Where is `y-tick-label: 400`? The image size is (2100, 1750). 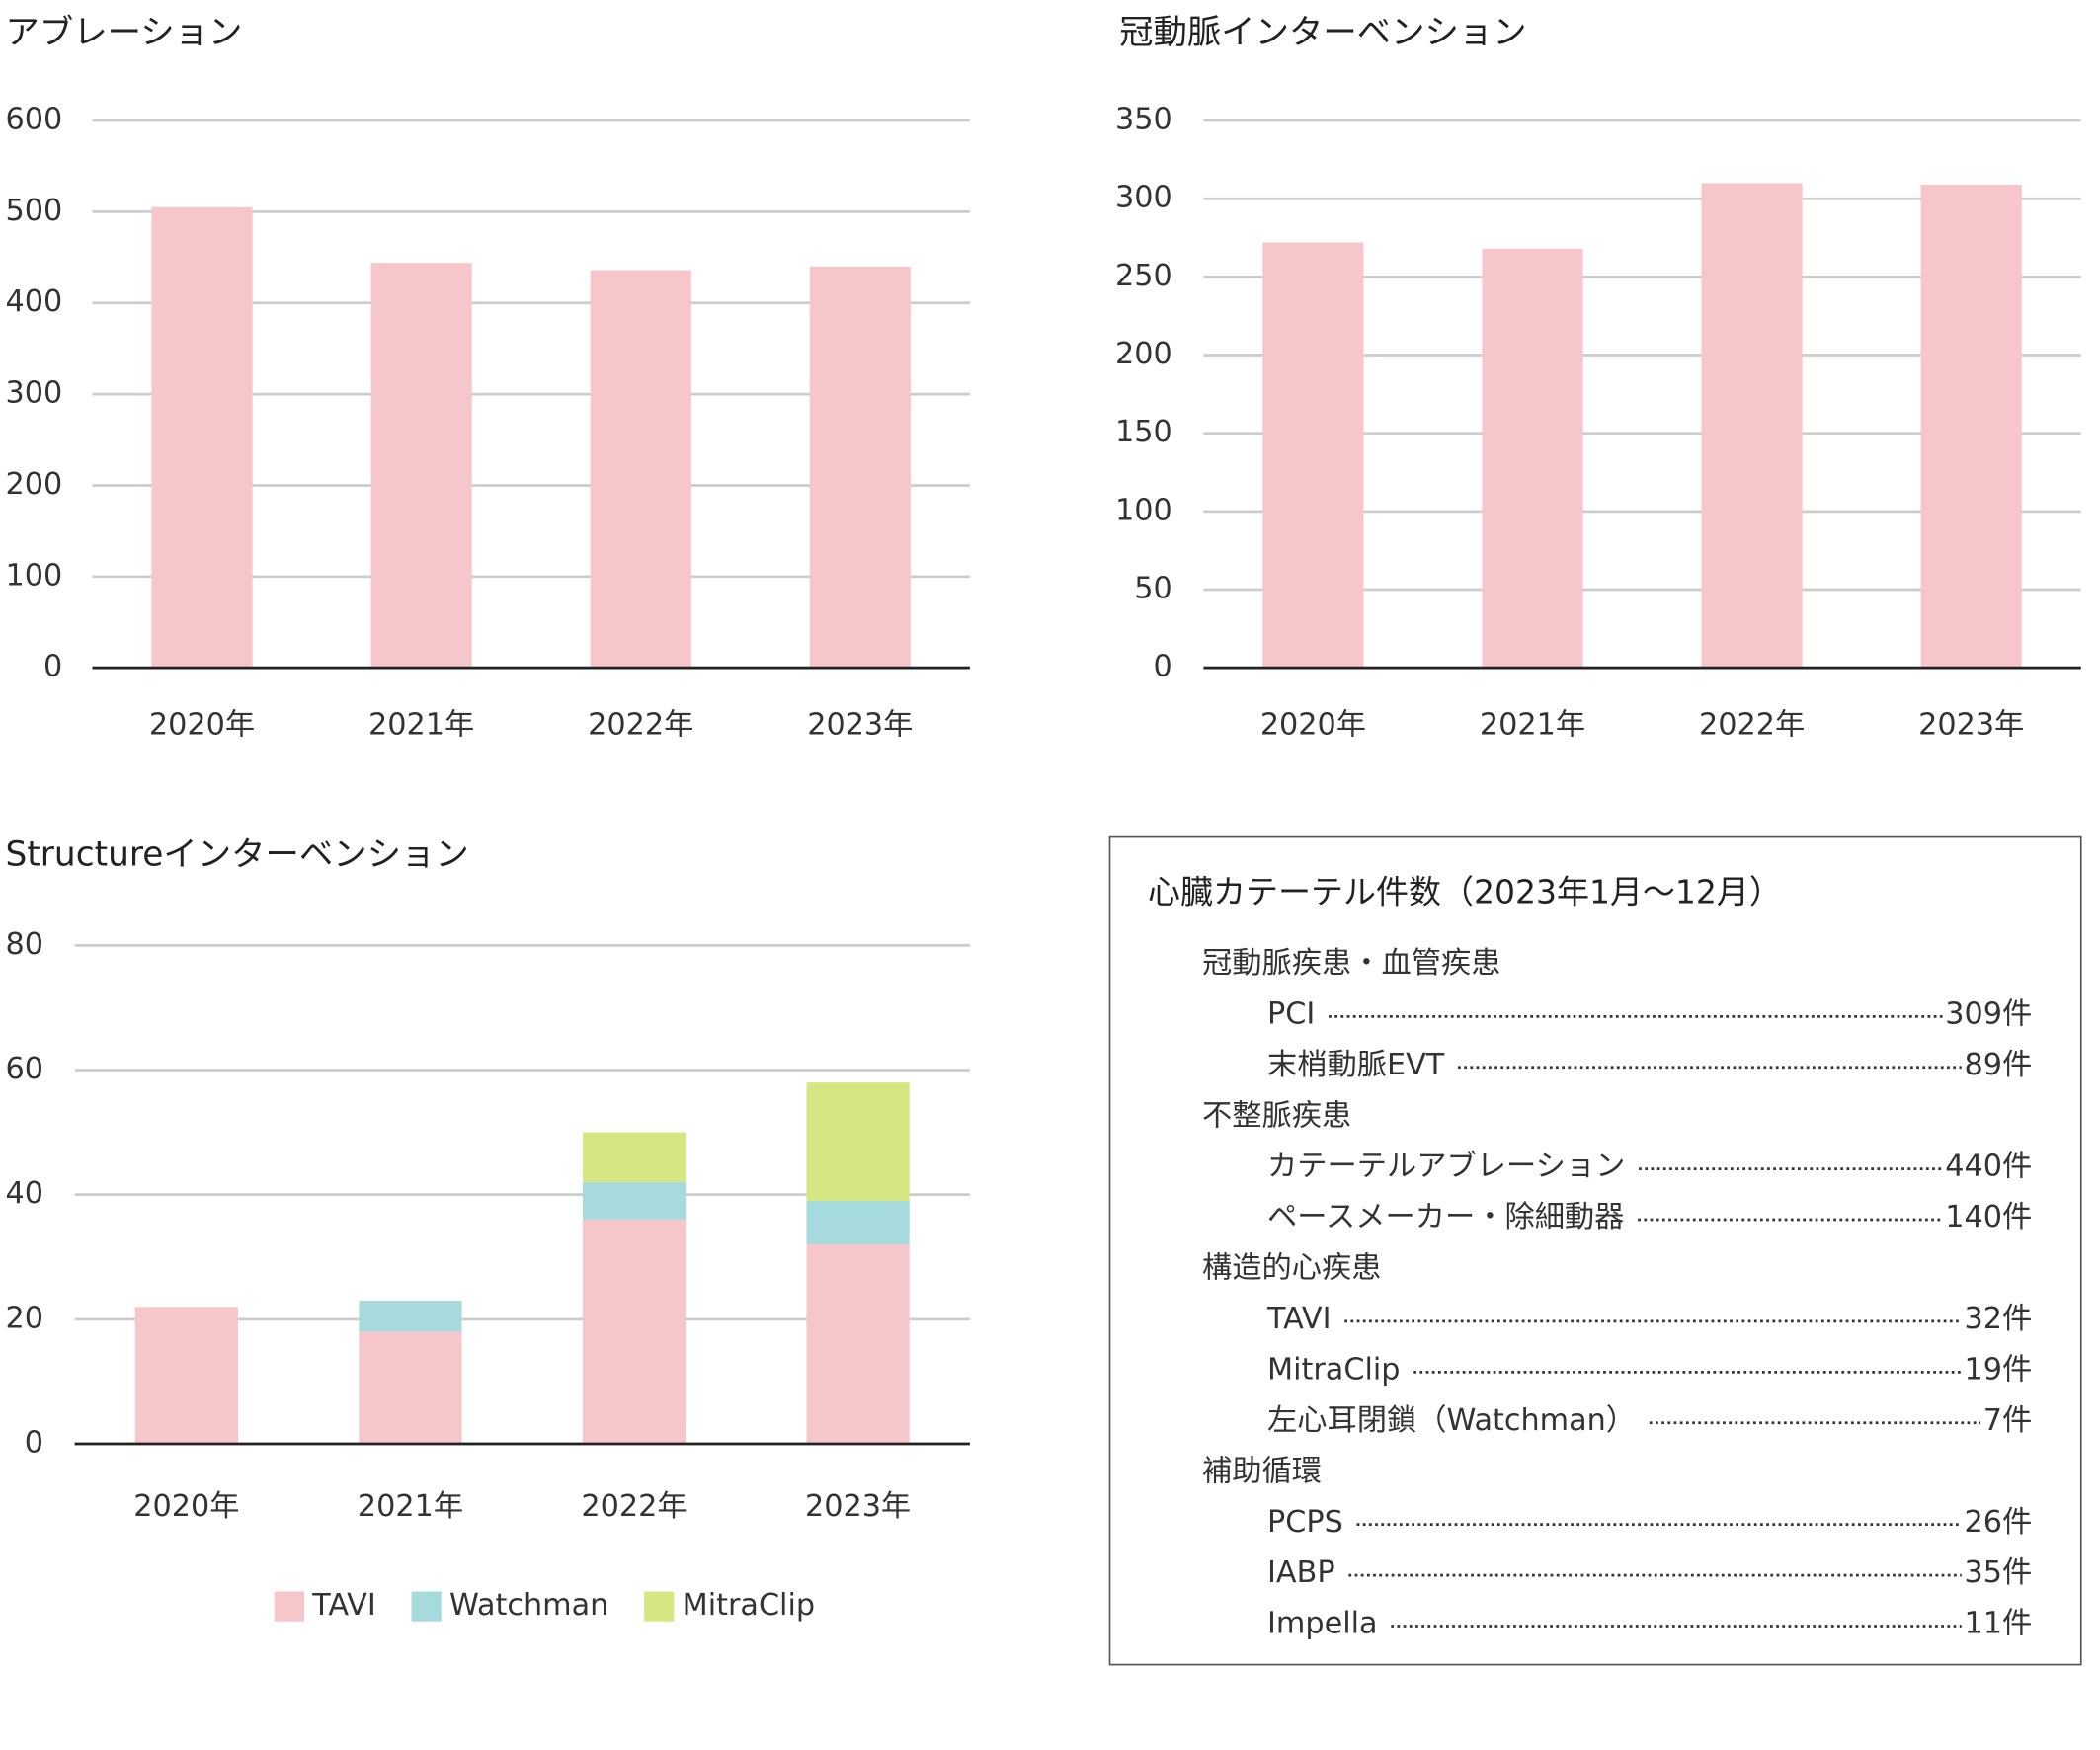 y-tick-label: 400 is located at coordinates (34, 301).